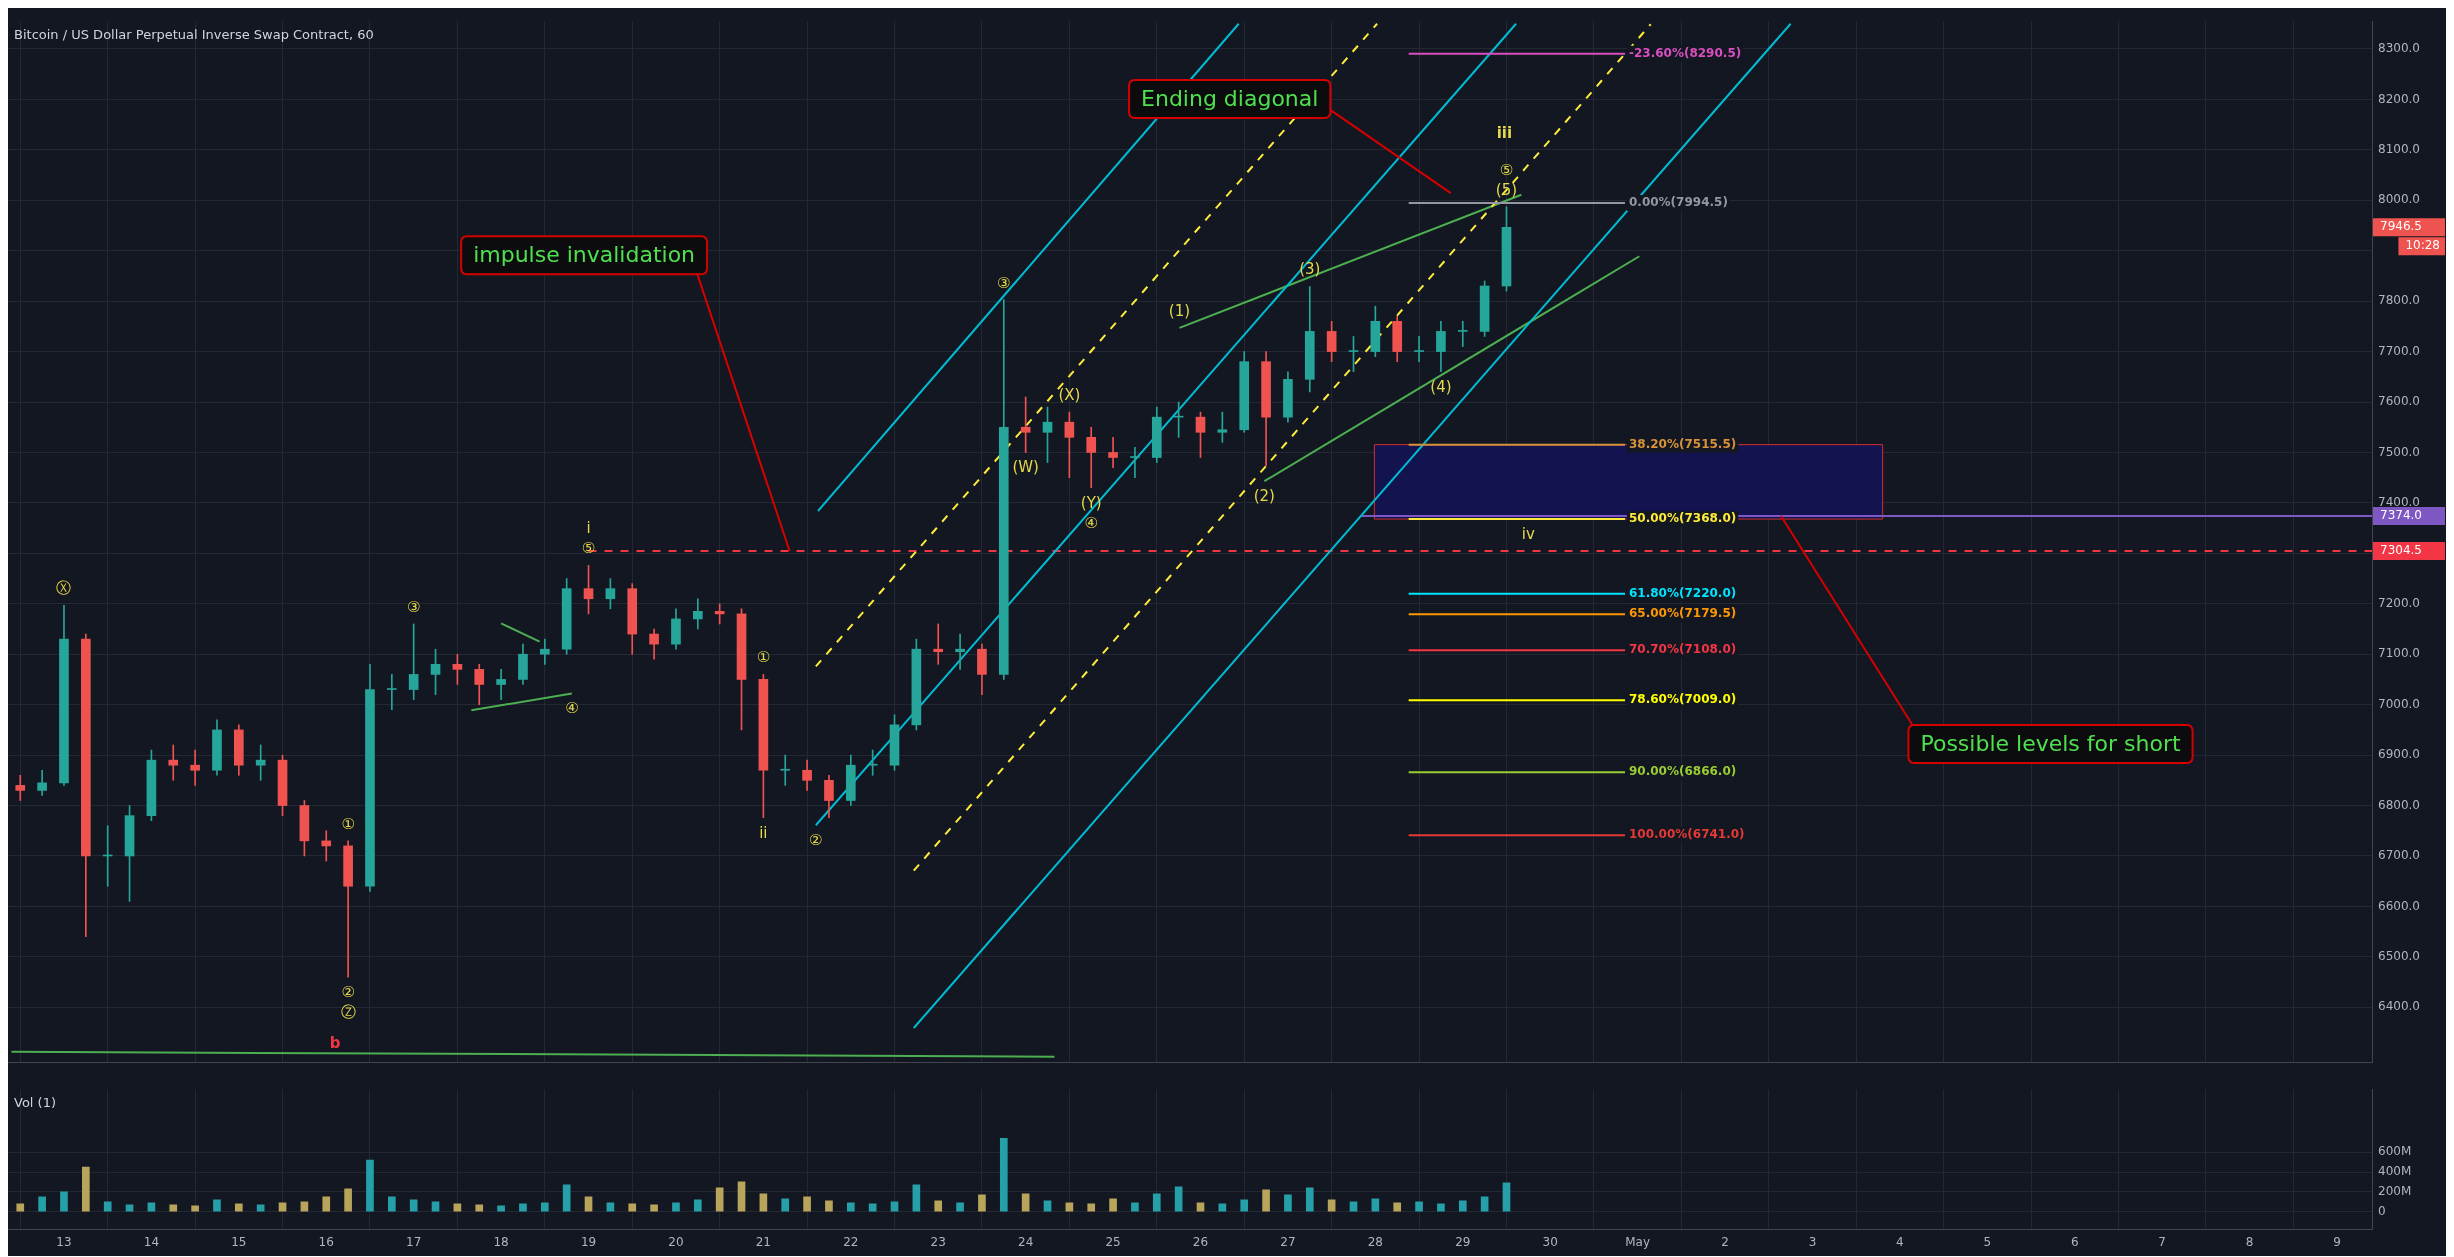 The image size is (2454, 1257). Describe the element at coordinates (1987, 1241) in the screenshot. I see `x-tick-label: 5` at that location.